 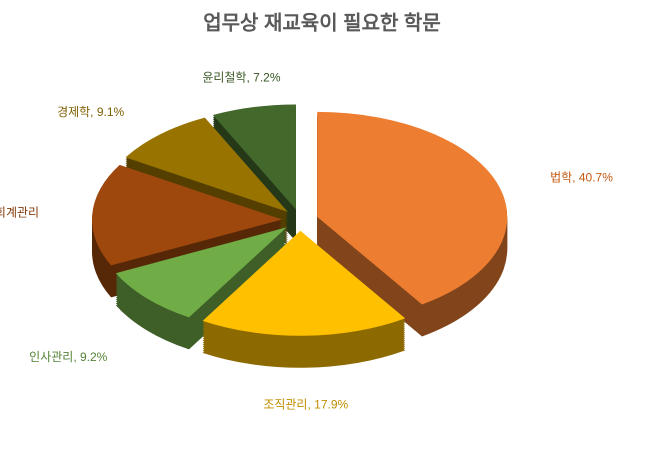 What do you see at coordinates (321, 22) in the screenshot?
I see `chart-title: 업무상 재교육이 필요한 학문` at bounding box center [321, 22].